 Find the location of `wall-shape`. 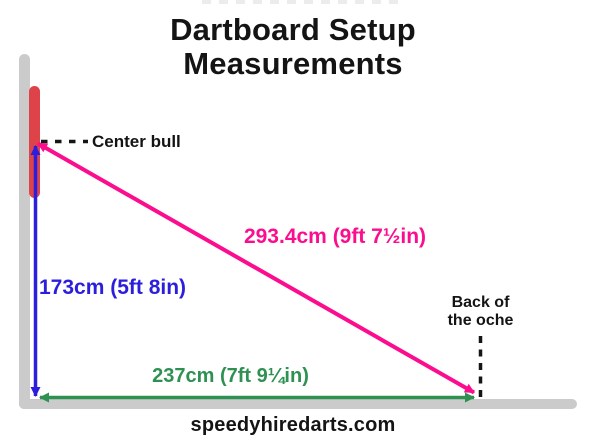

wall-shape is located at coordinates (24, 231).